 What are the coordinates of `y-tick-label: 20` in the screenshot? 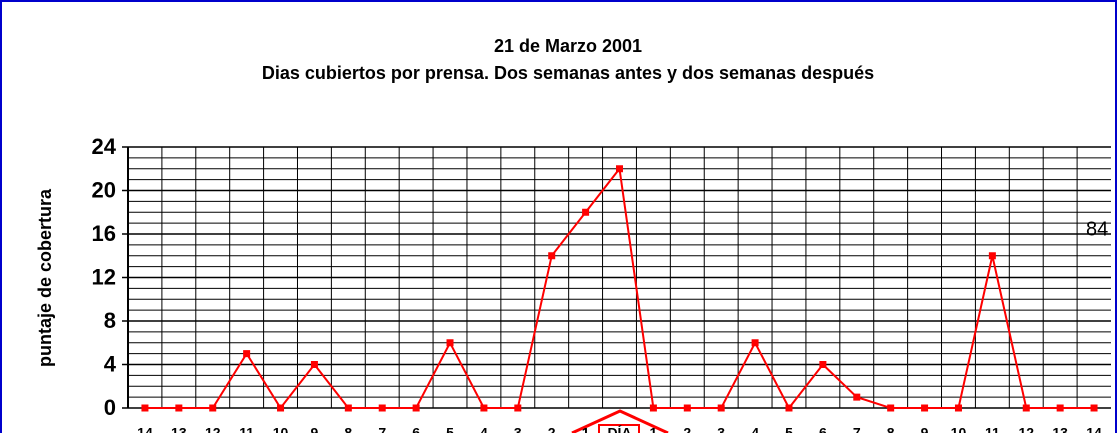 It's located at (104, 189).